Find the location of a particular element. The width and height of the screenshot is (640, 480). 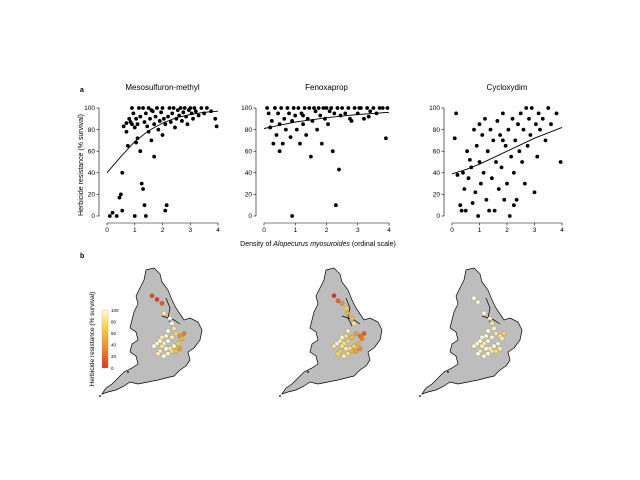

colorbar-gradient is located at coordinates (105, 339).